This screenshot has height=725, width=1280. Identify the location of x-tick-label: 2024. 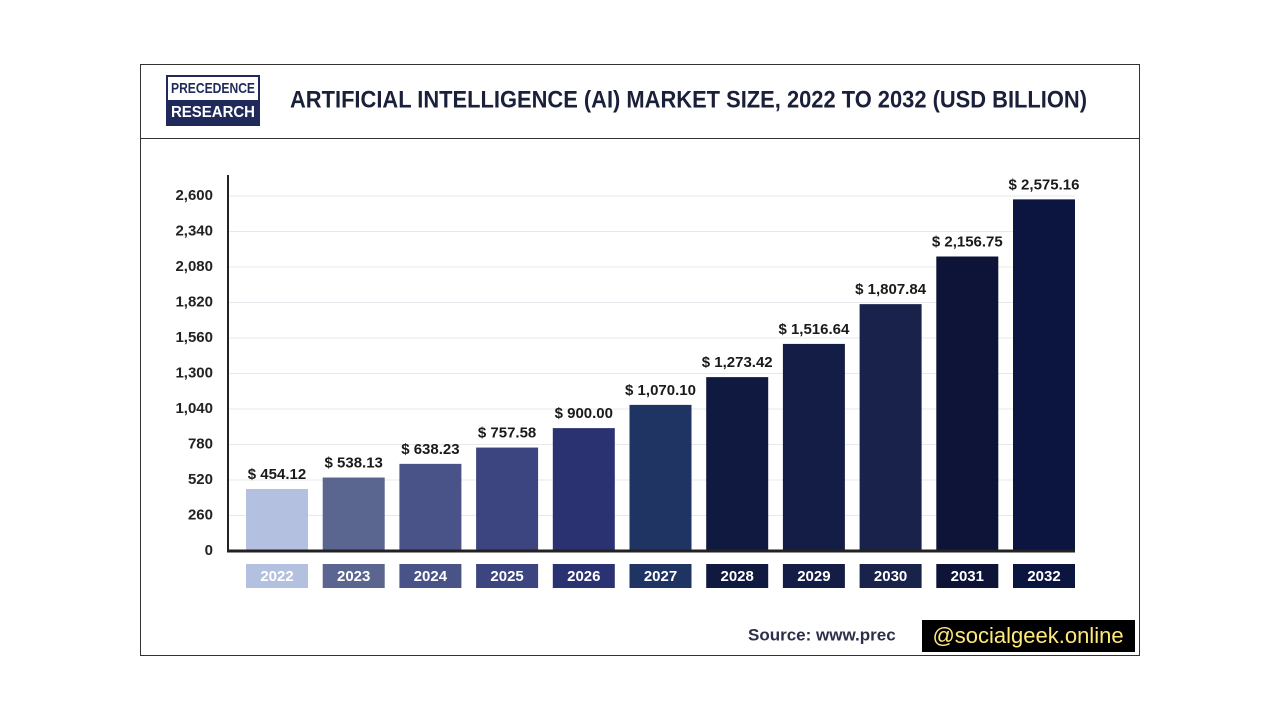
(431, 576).